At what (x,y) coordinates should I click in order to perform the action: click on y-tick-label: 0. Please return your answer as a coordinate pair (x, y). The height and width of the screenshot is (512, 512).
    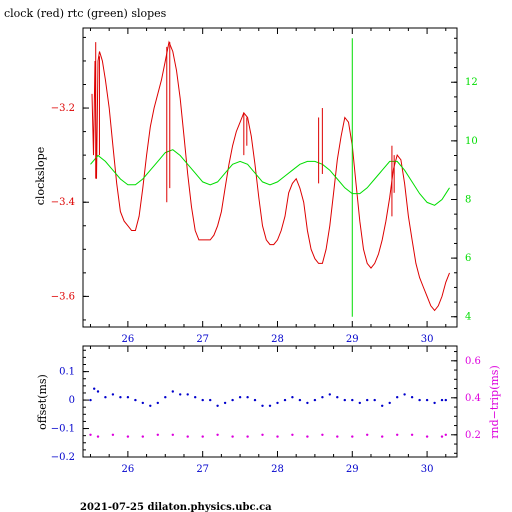
    Looking at the image, I should click on (72, 400).